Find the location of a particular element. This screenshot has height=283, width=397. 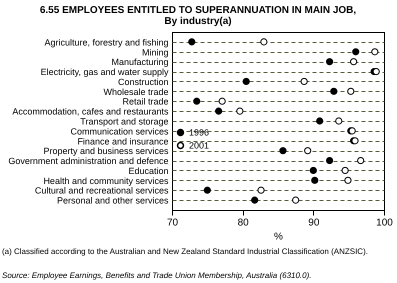

x-tick-label: 80 is located at coordinates (244, 223).